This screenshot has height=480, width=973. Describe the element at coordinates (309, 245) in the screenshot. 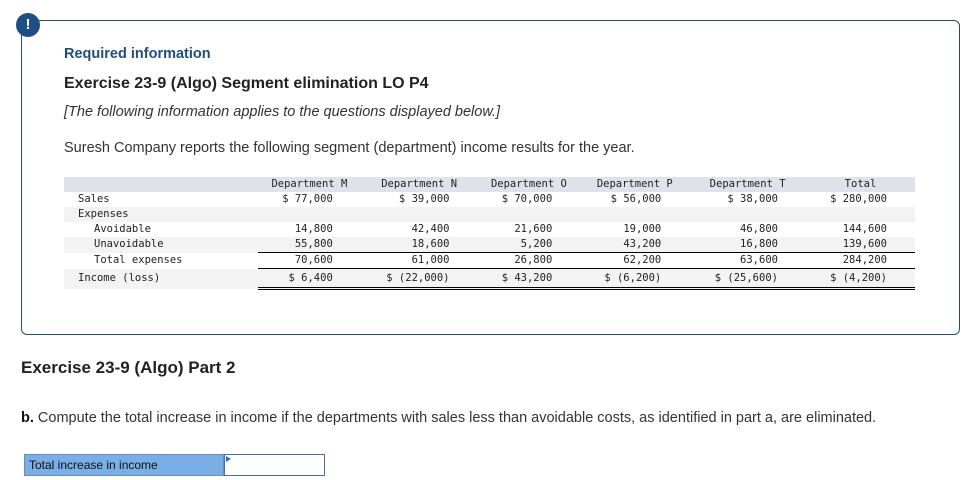

I see `cell: 55,800` at that location.